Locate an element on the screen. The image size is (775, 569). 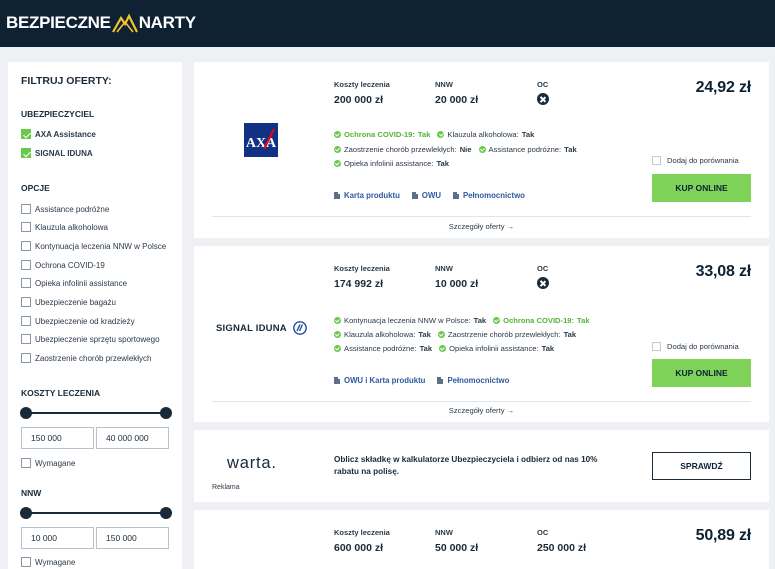
offer-price: 24,92 zł is located at coordinates (723, 87).